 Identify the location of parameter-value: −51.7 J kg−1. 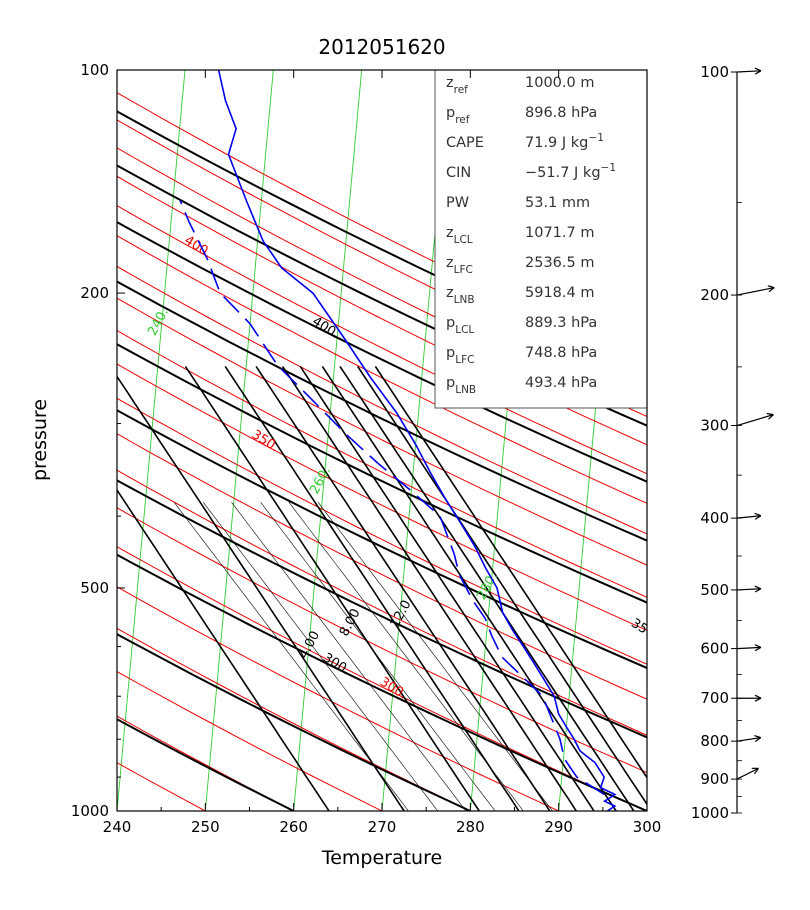
(570, 171).